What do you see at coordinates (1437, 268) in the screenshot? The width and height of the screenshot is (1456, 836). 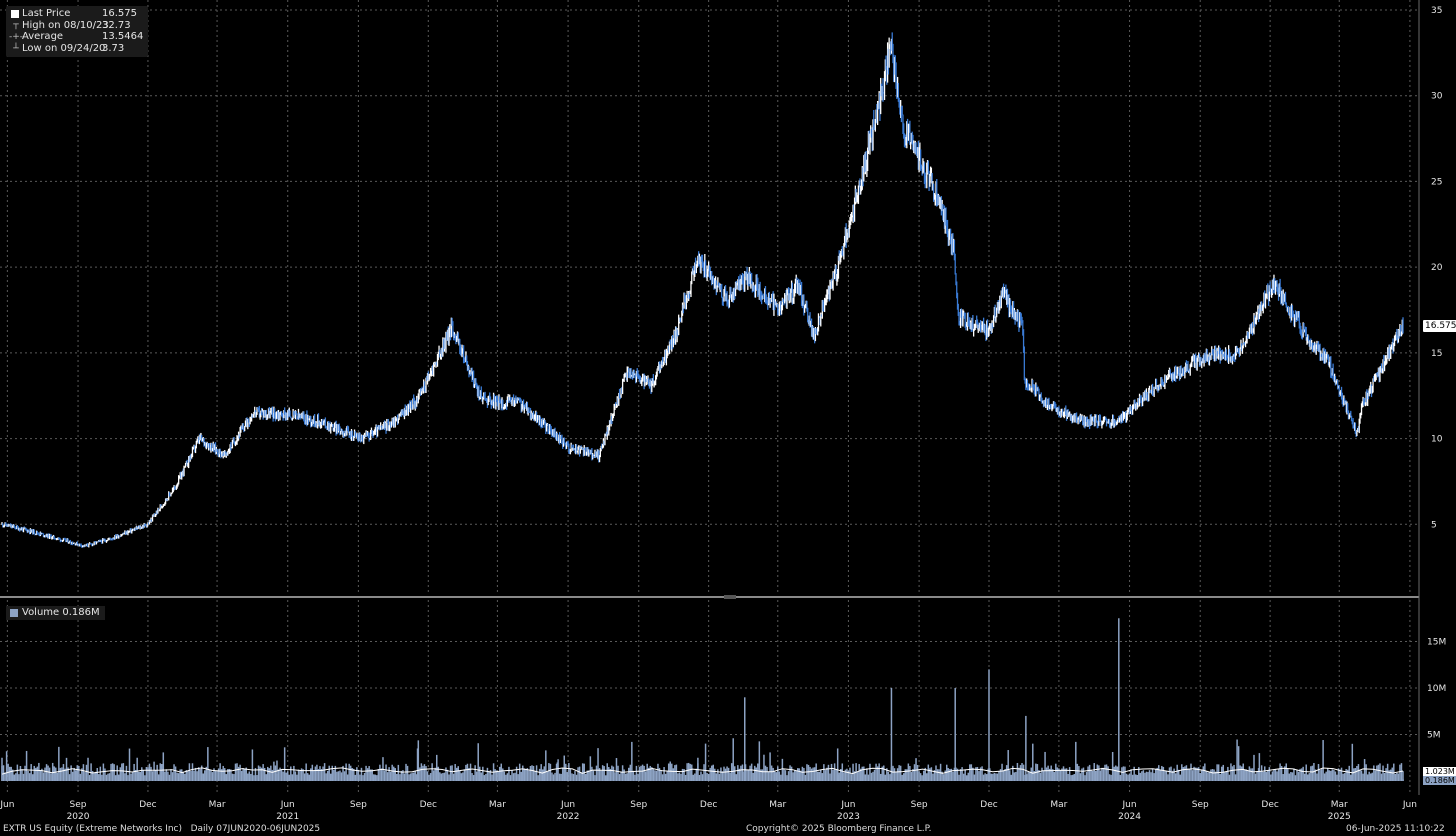 I see `y-tick-label-price: 20` at bounding box center [1437, 268].